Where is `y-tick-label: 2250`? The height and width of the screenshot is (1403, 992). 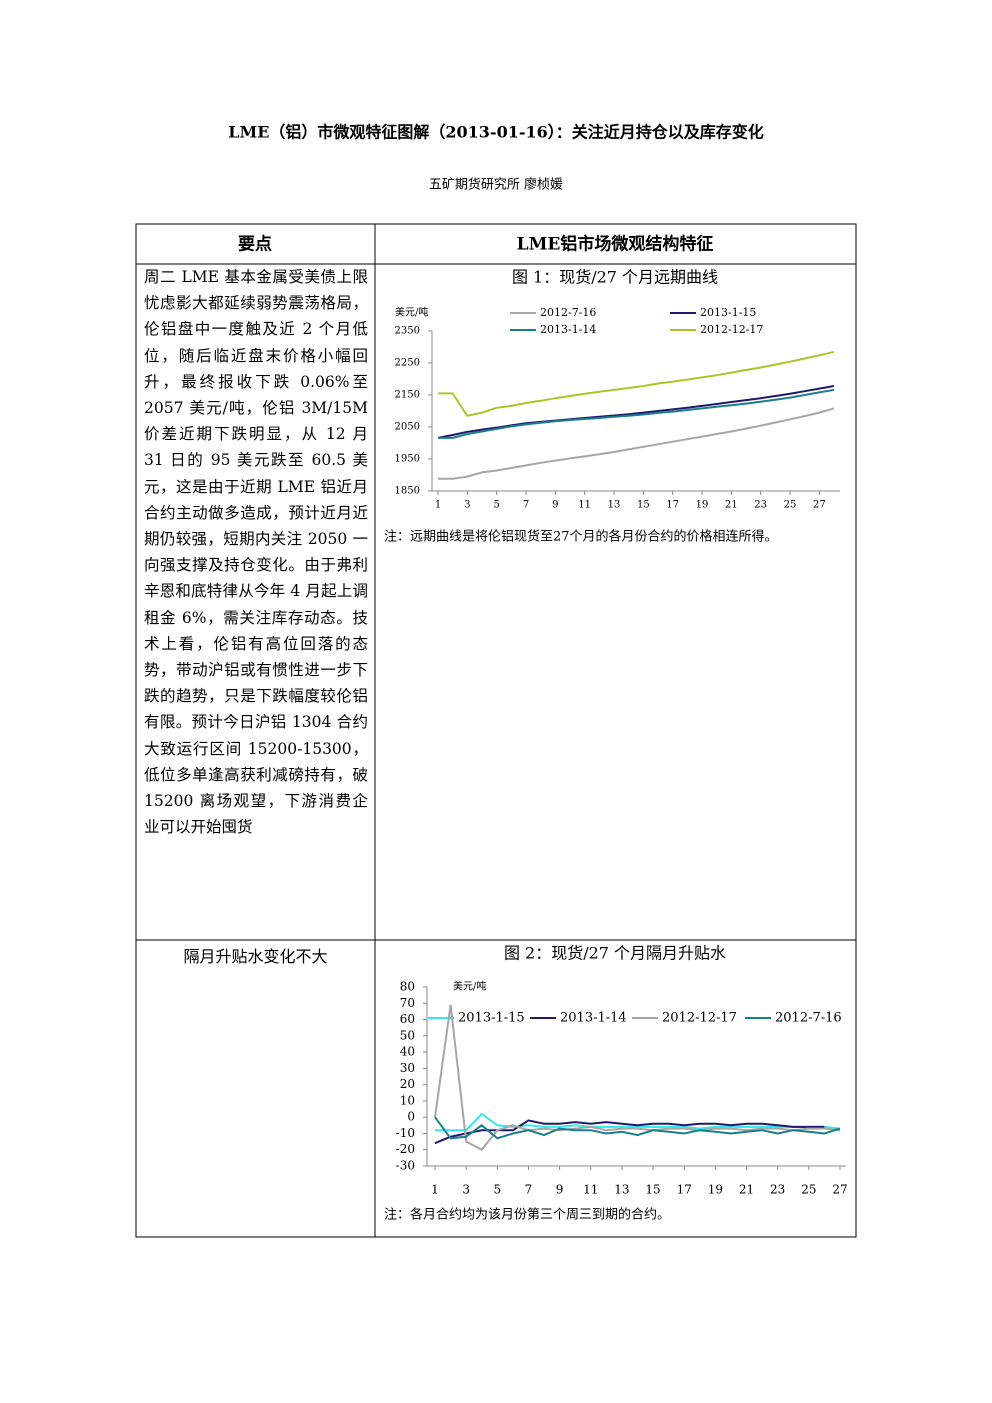
y-tick-label: 2250 is located at coordinates (407, 363).